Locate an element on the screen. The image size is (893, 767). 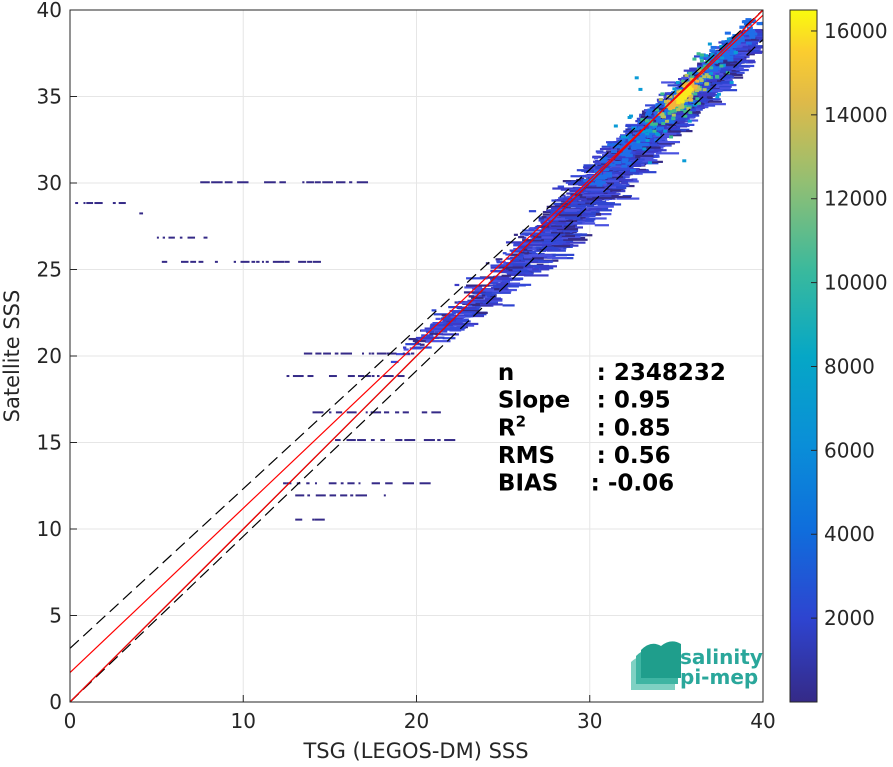
stat-label-superscript: 2 is located at coordinates (521, 421).